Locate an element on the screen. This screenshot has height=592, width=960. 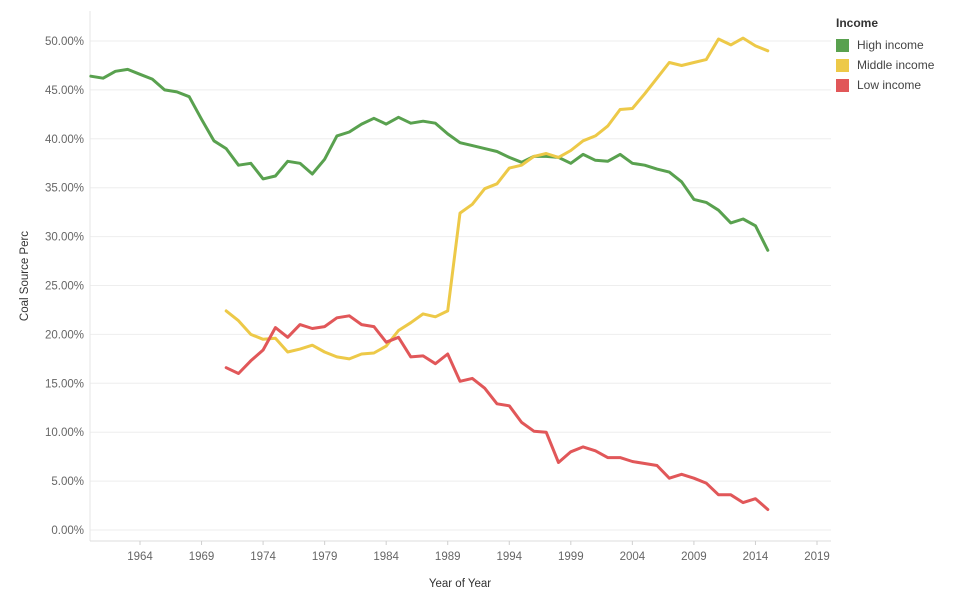
x-tick-label: 1974 is located at coordinates (263, 557).